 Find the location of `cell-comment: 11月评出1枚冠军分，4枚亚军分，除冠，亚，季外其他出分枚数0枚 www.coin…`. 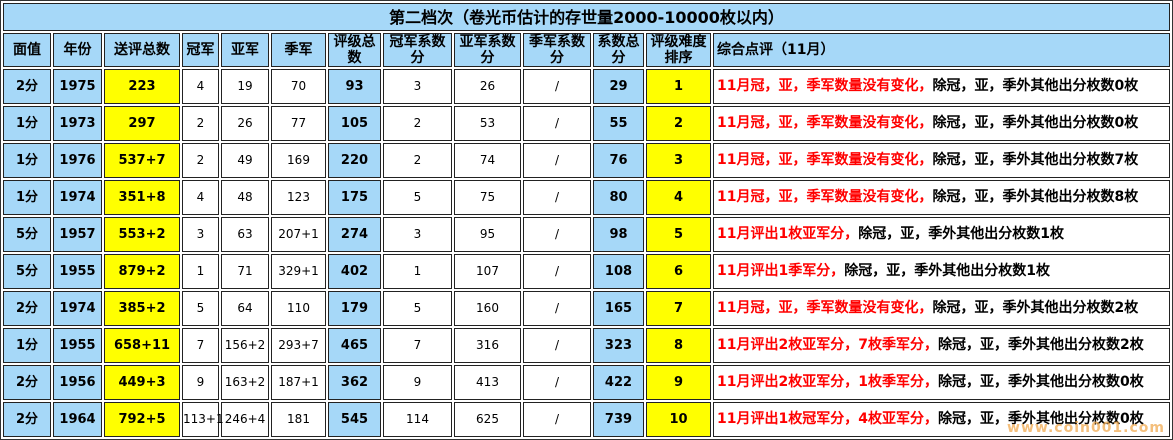

cell-comment: 11月评出1枚冠军分，4枚亚军分，除冠，亚，季外其他出分枚数0枚 www.coin… is located at coordinates (941, 419).